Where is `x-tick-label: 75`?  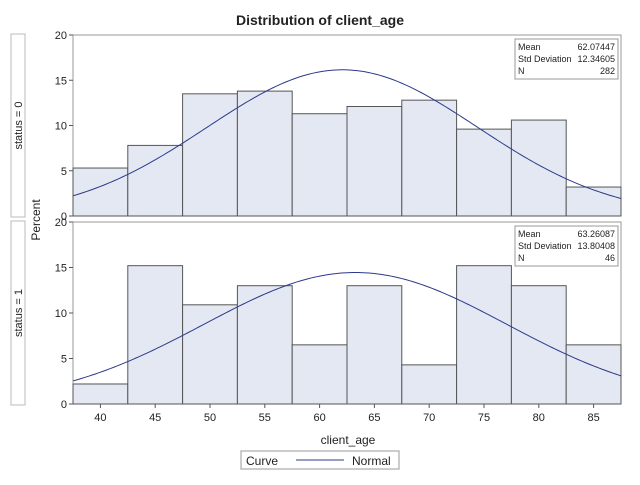
x-tick-label: 75 is located at coordinates (484, 418).